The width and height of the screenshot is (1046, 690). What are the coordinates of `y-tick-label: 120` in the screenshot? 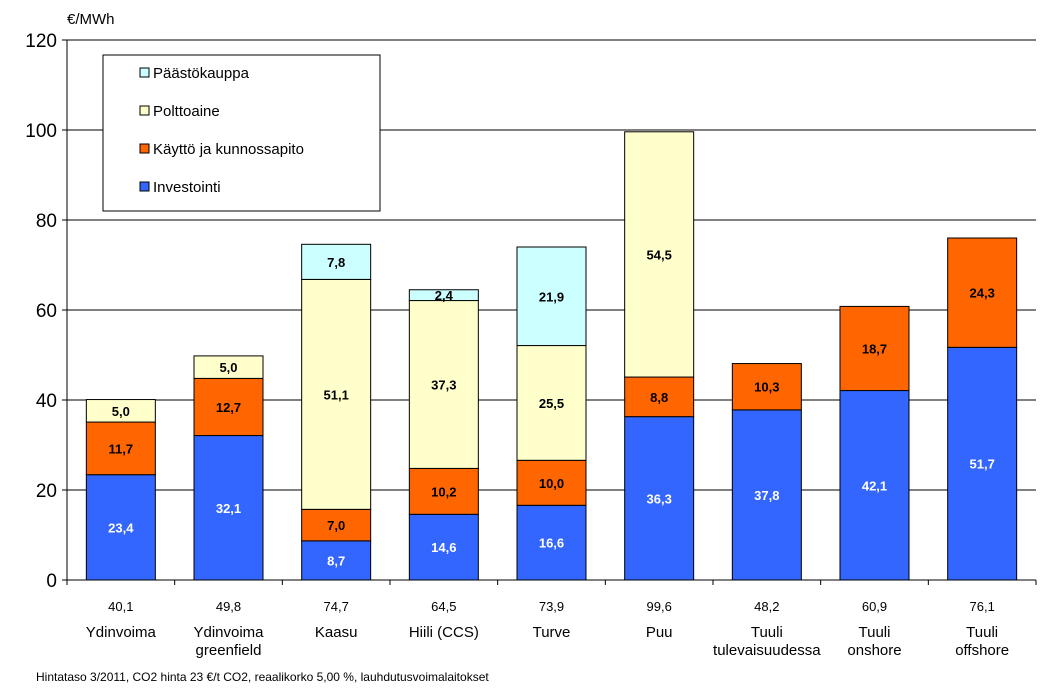 It's located at (41, 41).